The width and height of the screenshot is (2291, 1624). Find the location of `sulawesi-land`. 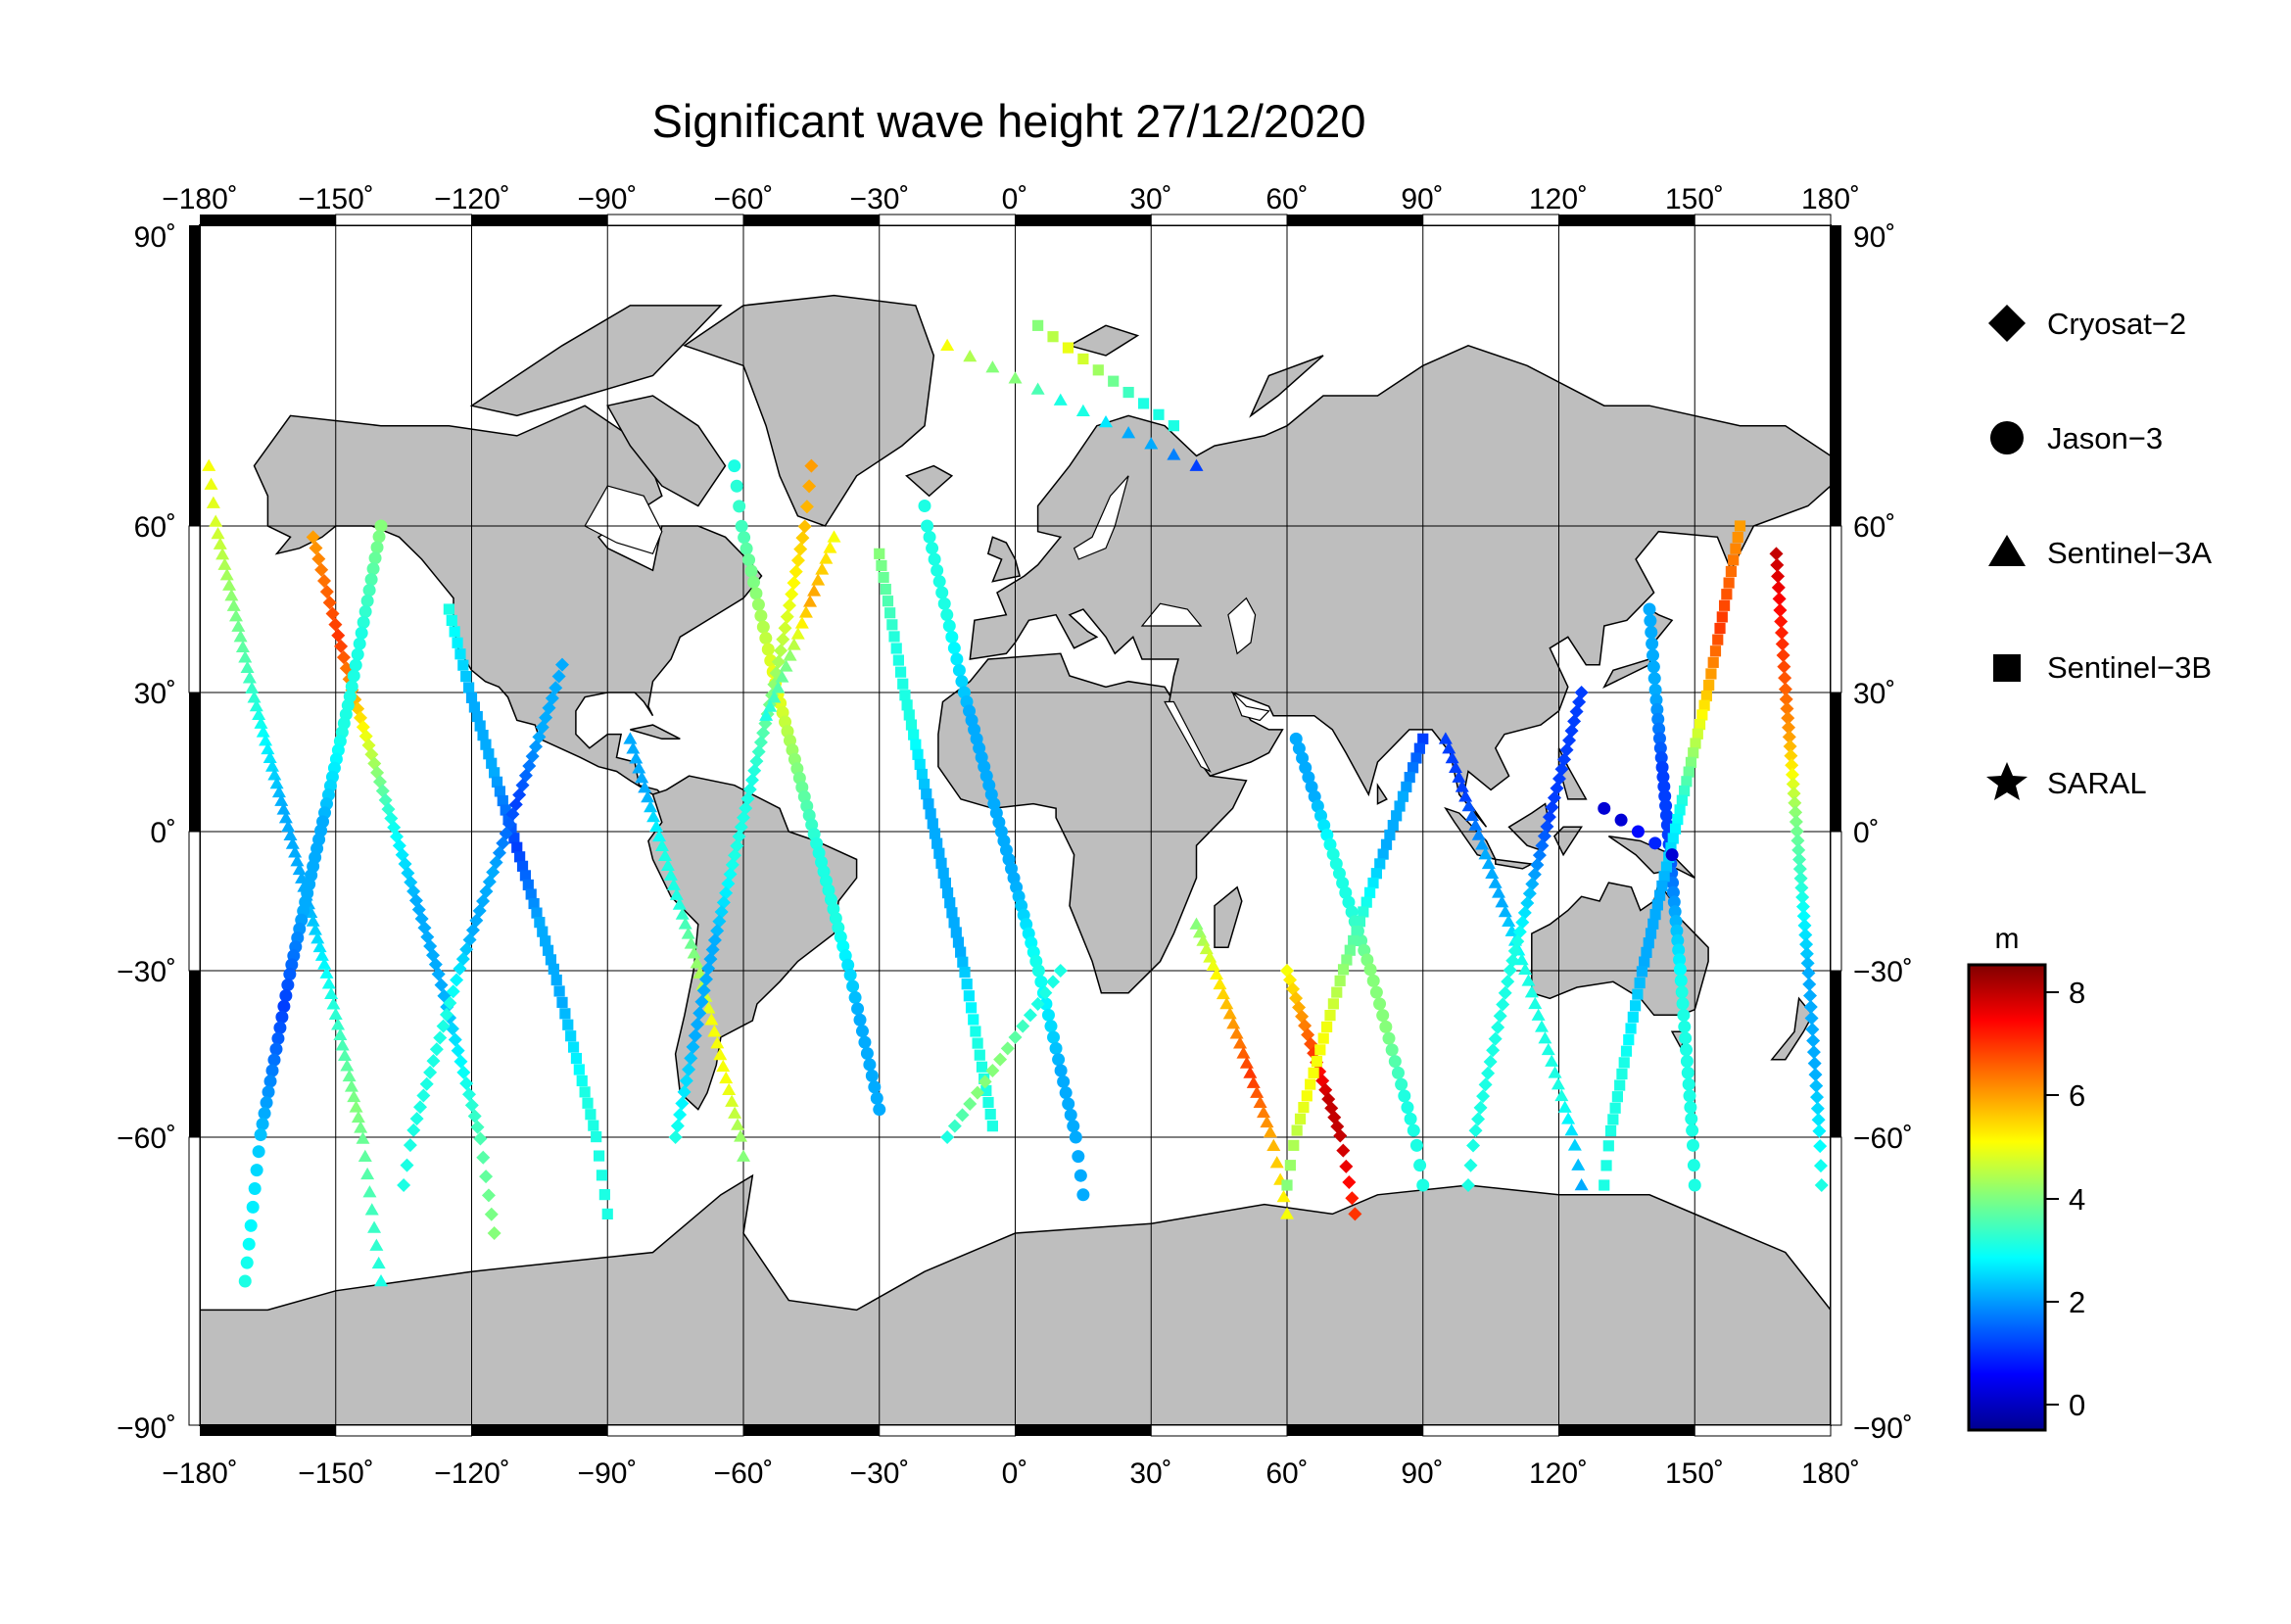

sulawesi-land is located at coordinates (1567, 841).